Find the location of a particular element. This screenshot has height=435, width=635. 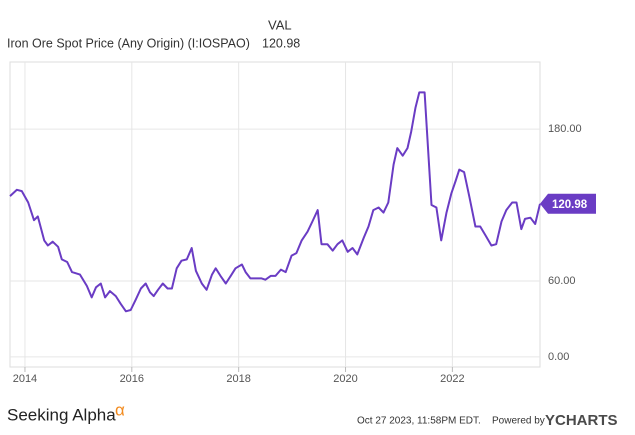

timestamp: Oct 27 2023, 11:58PM EDT. is located at coordinates (419, 421).